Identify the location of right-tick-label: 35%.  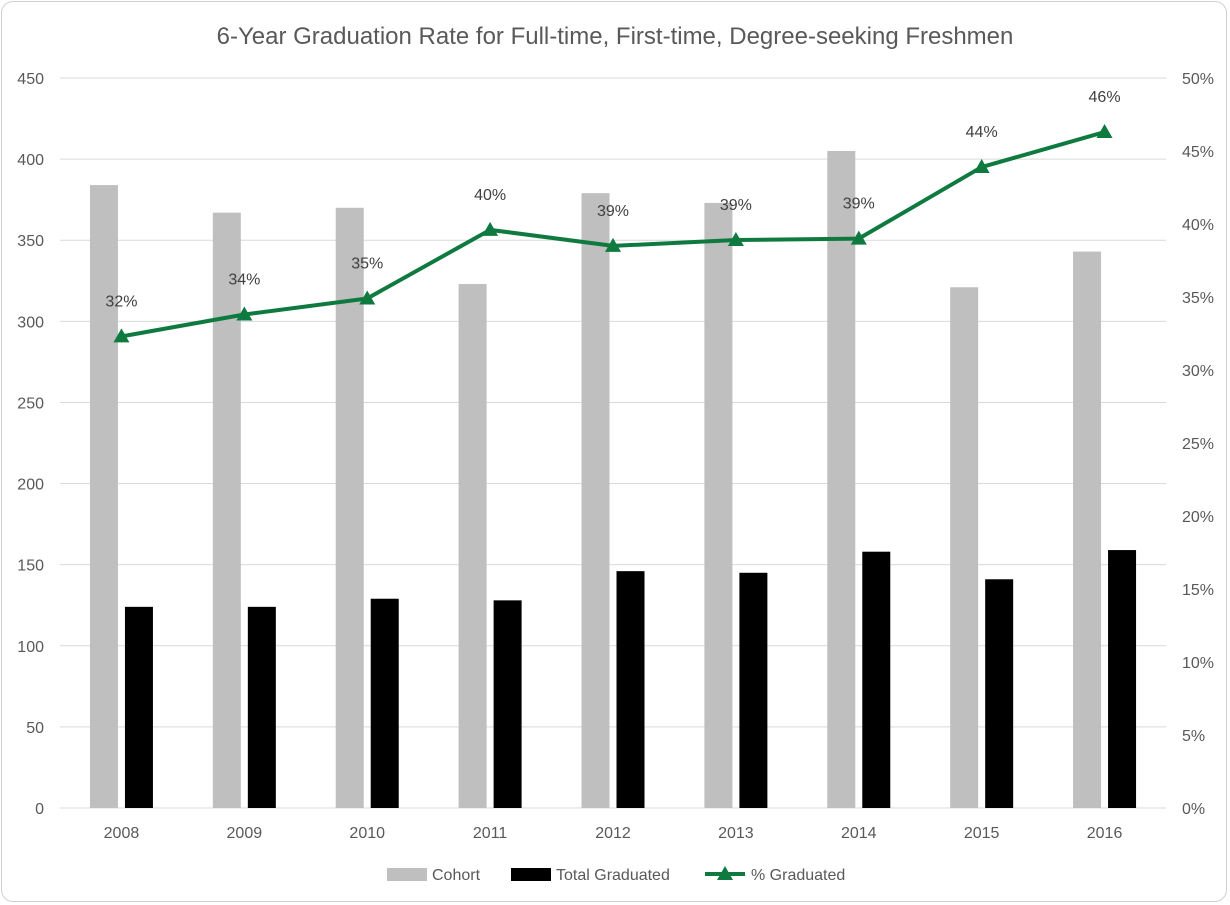
(1198, 298).